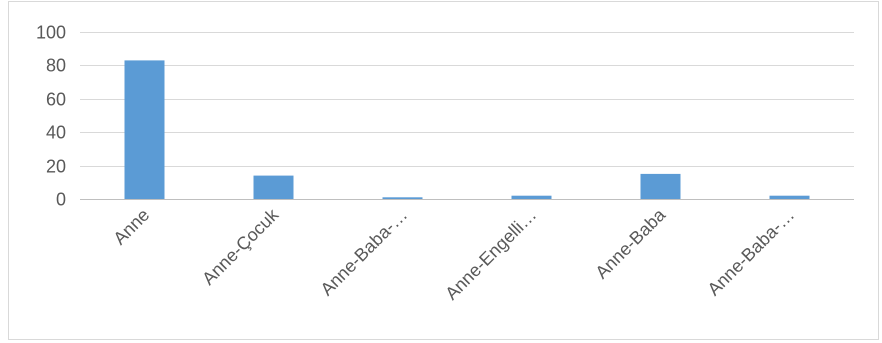 This screenshot has height=343, width=882. Describe the element at coordinates (240, 246) in the screenshot. I see `x-tick-label: Anne-Çocuk` at that location.